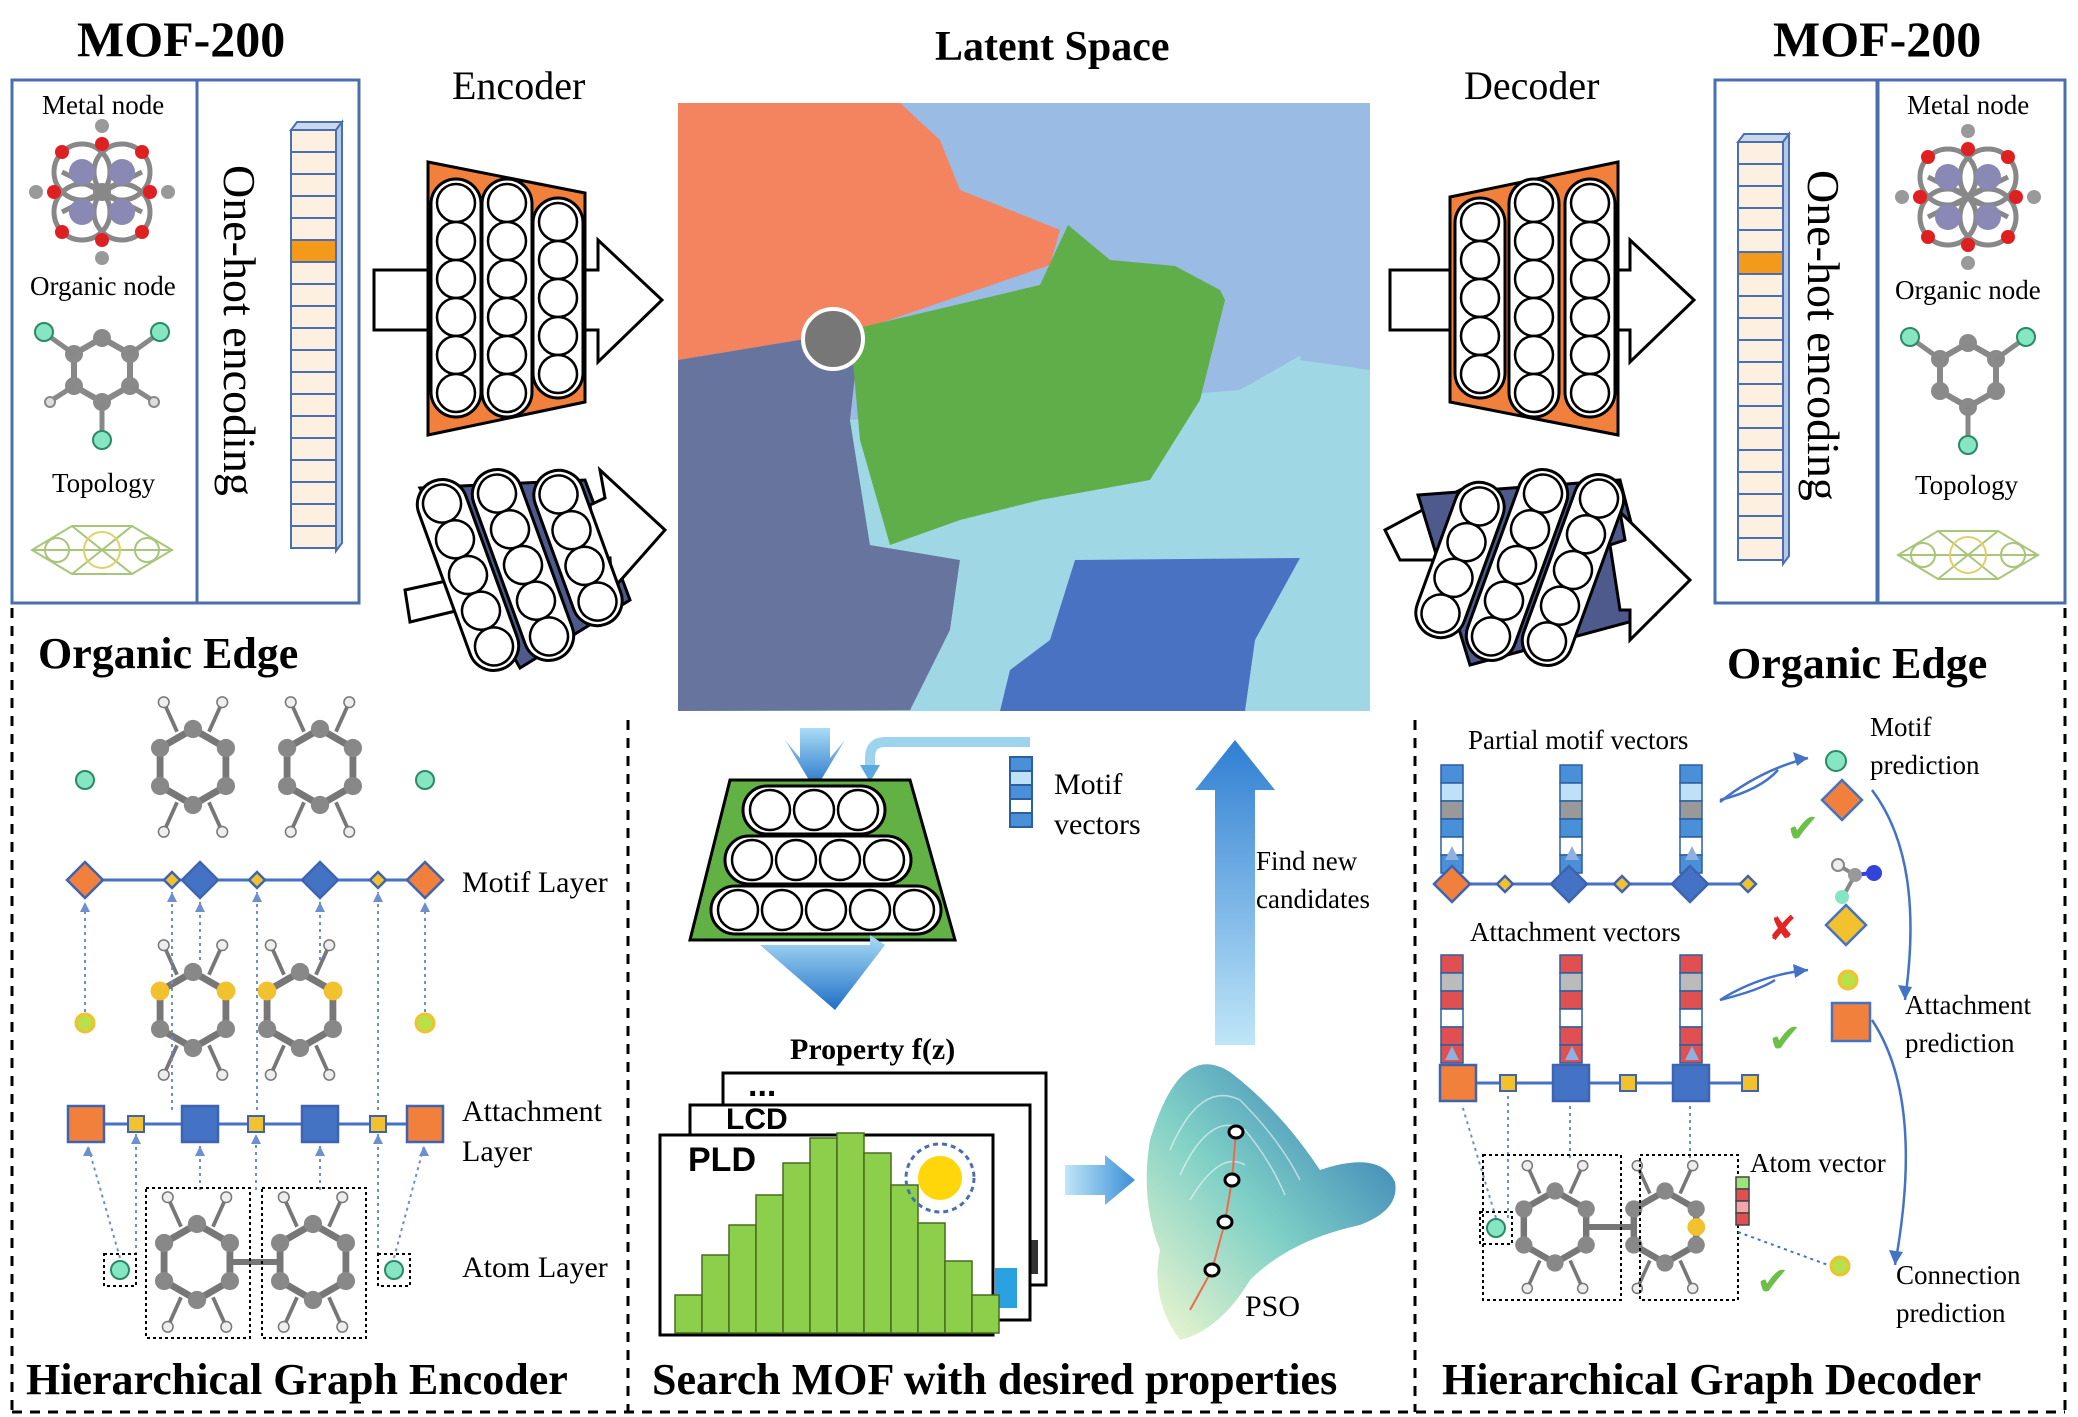 The height and width of the screenshot is (1417, 2078). Describe the element at coordinates (1712, 1379) in the screenshot. I see `decoder-footer: Hierarchical Graph Decoder` at that location.